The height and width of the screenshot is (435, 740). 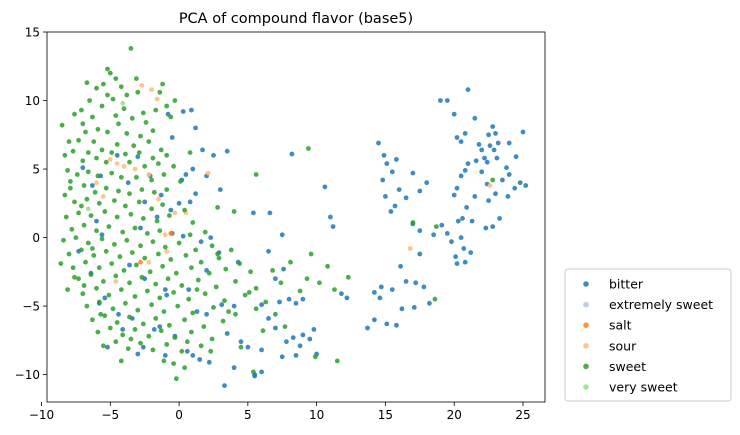 What do you see at coordinates (88, 209) in the screenshot?
I see `point-very-sweet` at bounding box center [88, 209].